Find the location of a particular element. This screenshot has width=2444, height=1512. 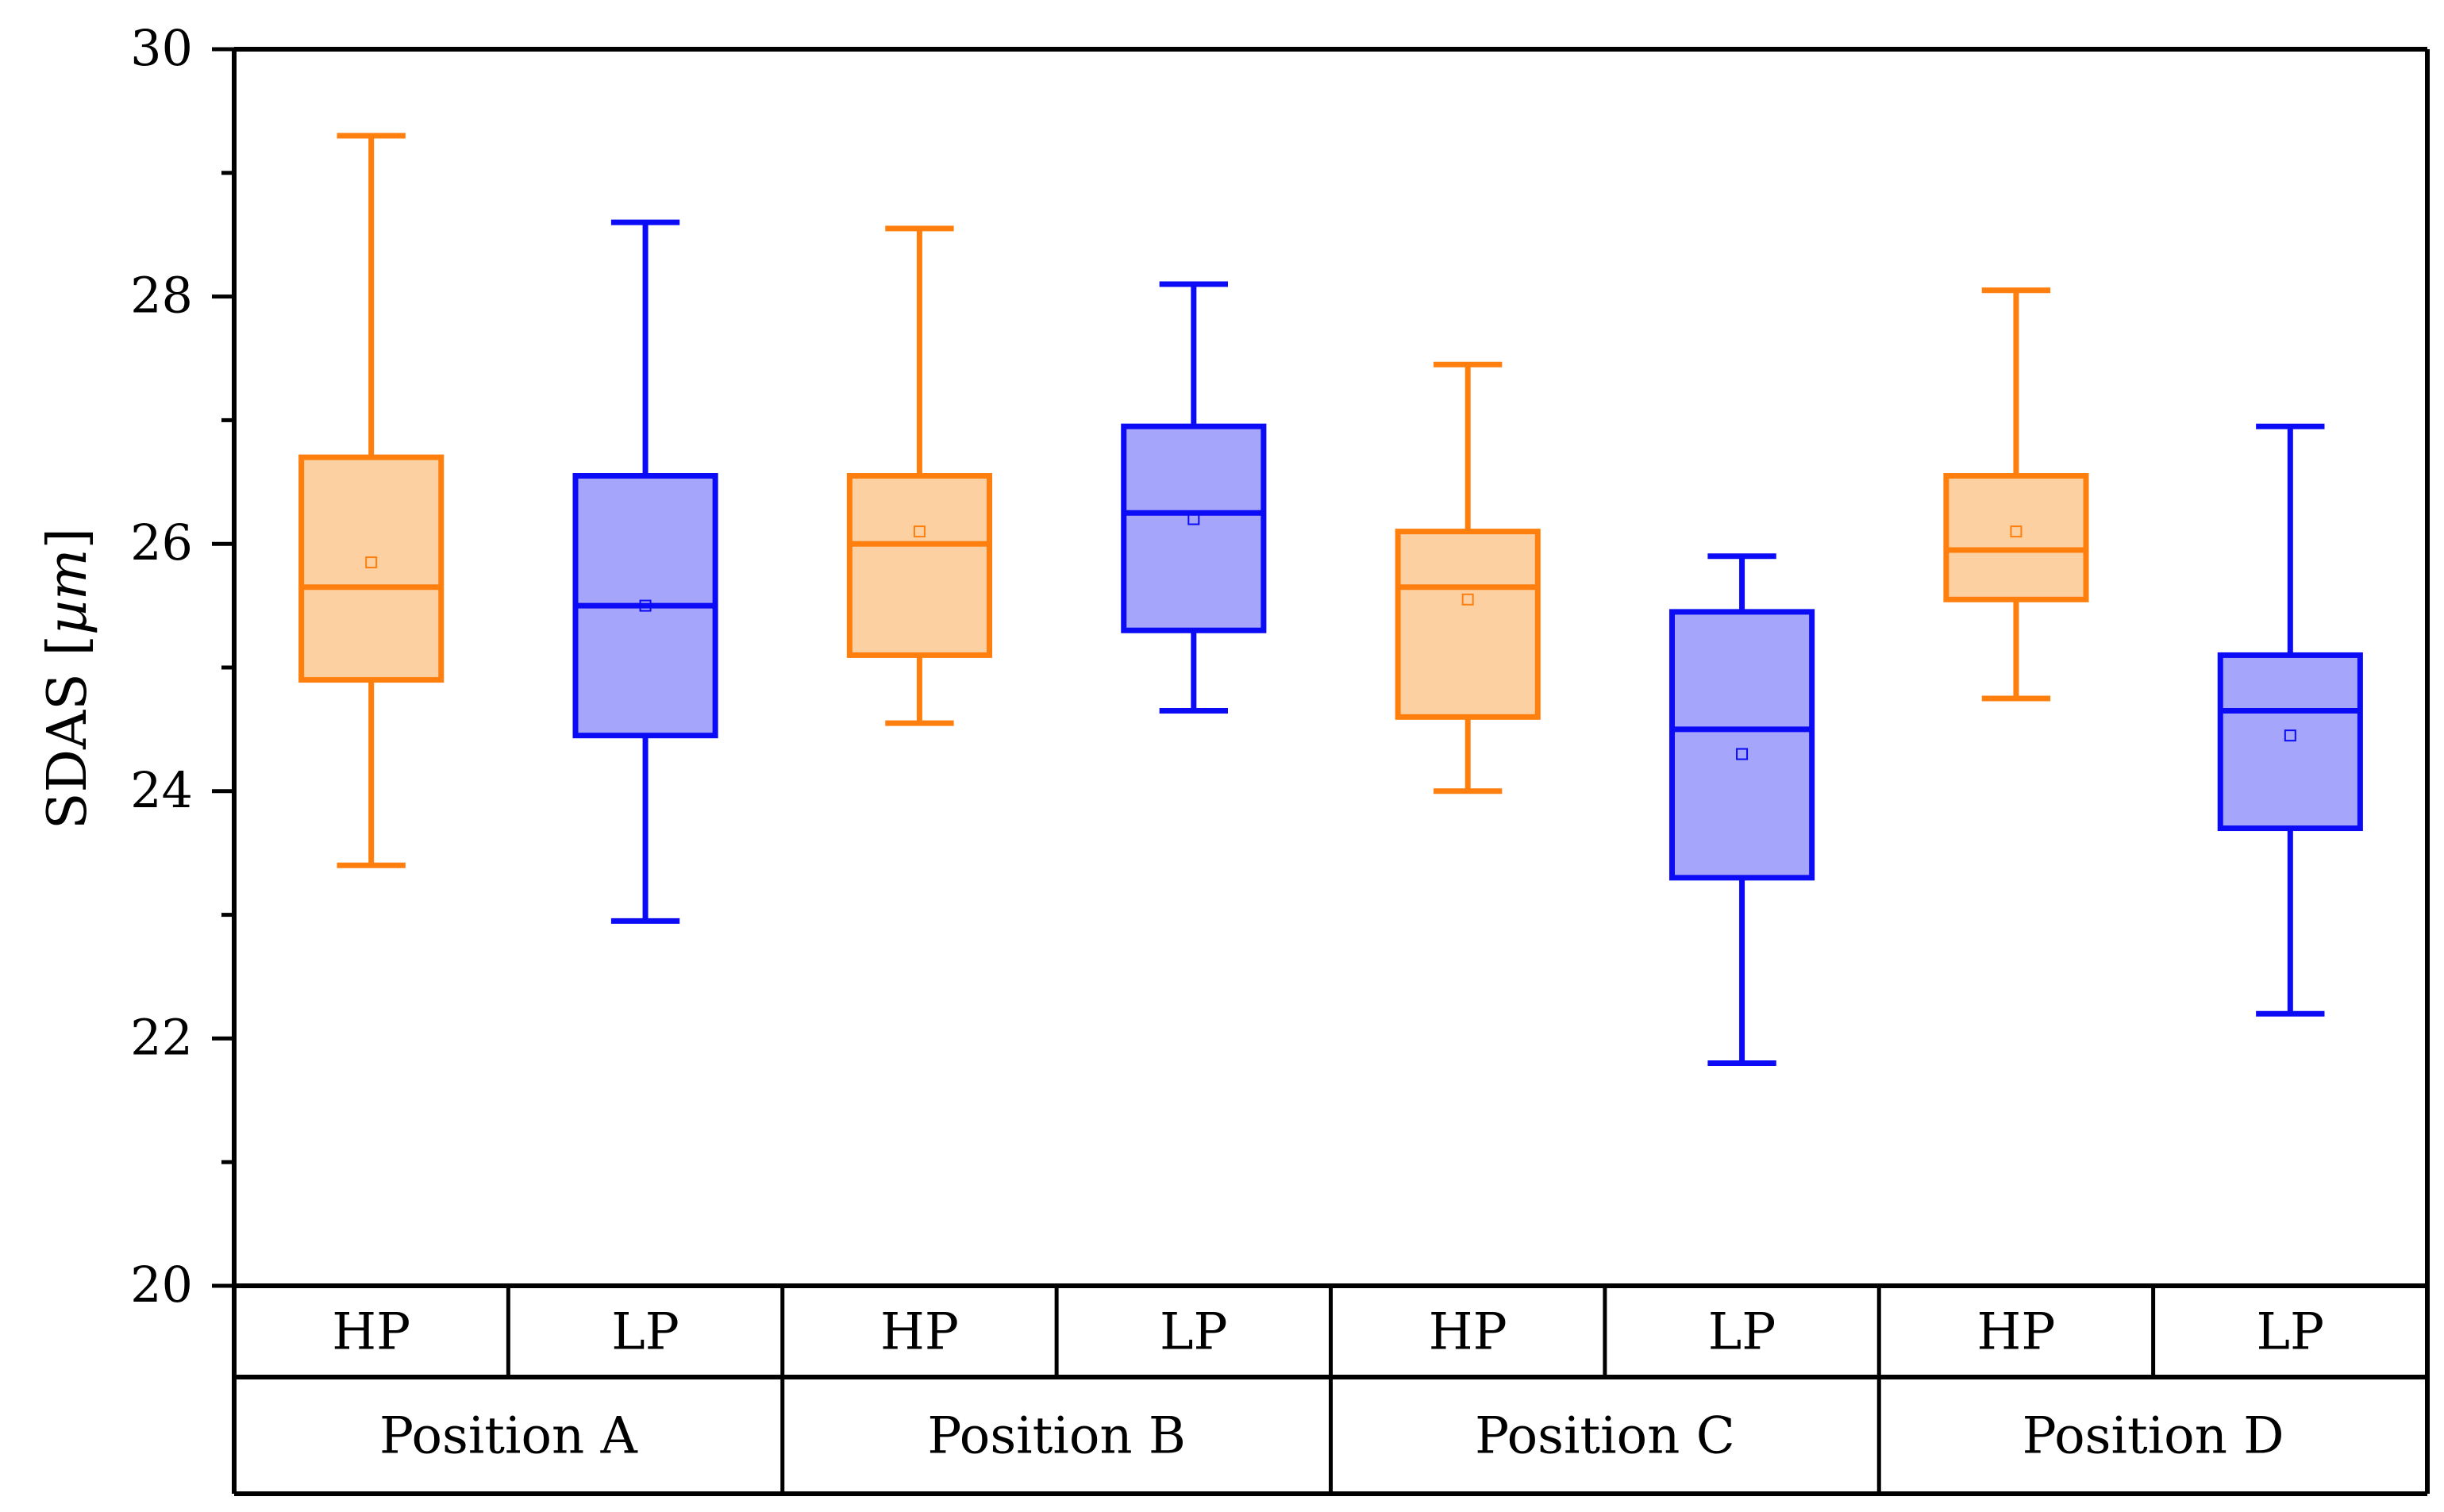

box-position-d-hp is located at coordinates (2016, 494).